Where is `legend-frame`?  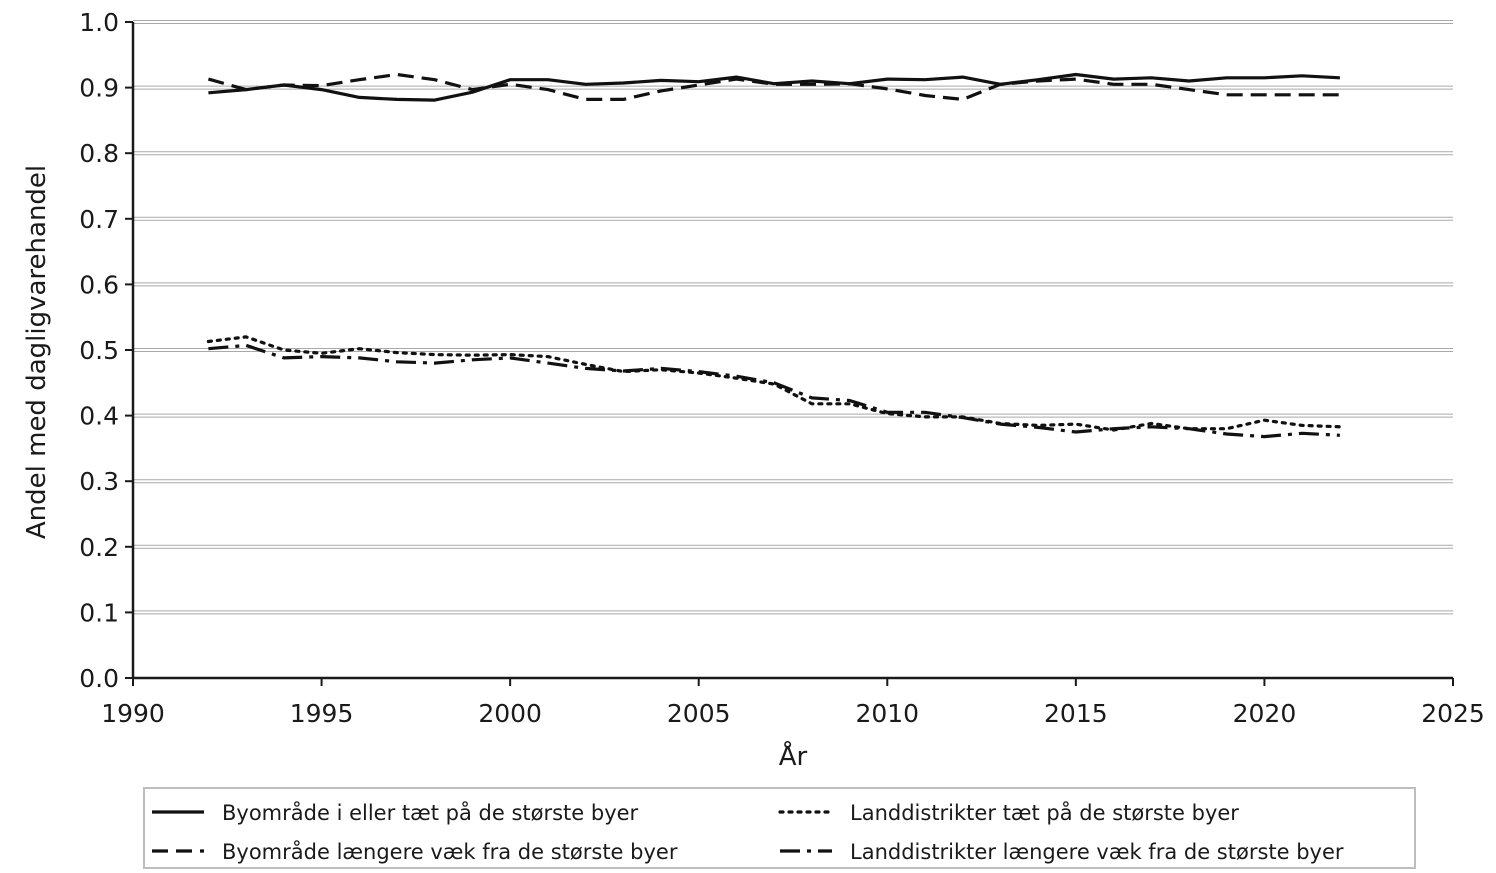
legend-frame is located at coordinates (779, 828).